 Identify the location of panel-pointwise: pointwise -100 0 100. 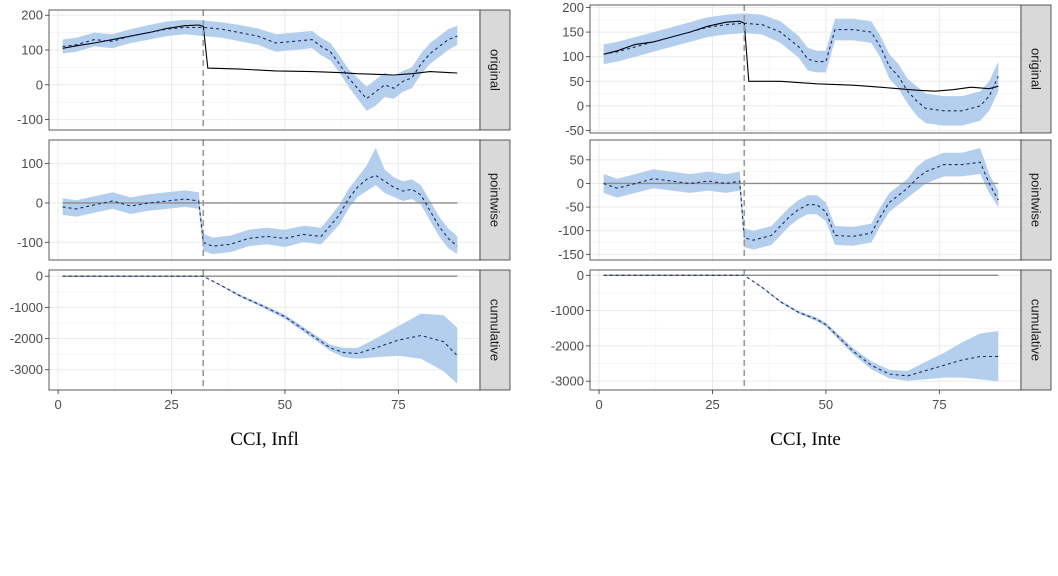
(264, 200).